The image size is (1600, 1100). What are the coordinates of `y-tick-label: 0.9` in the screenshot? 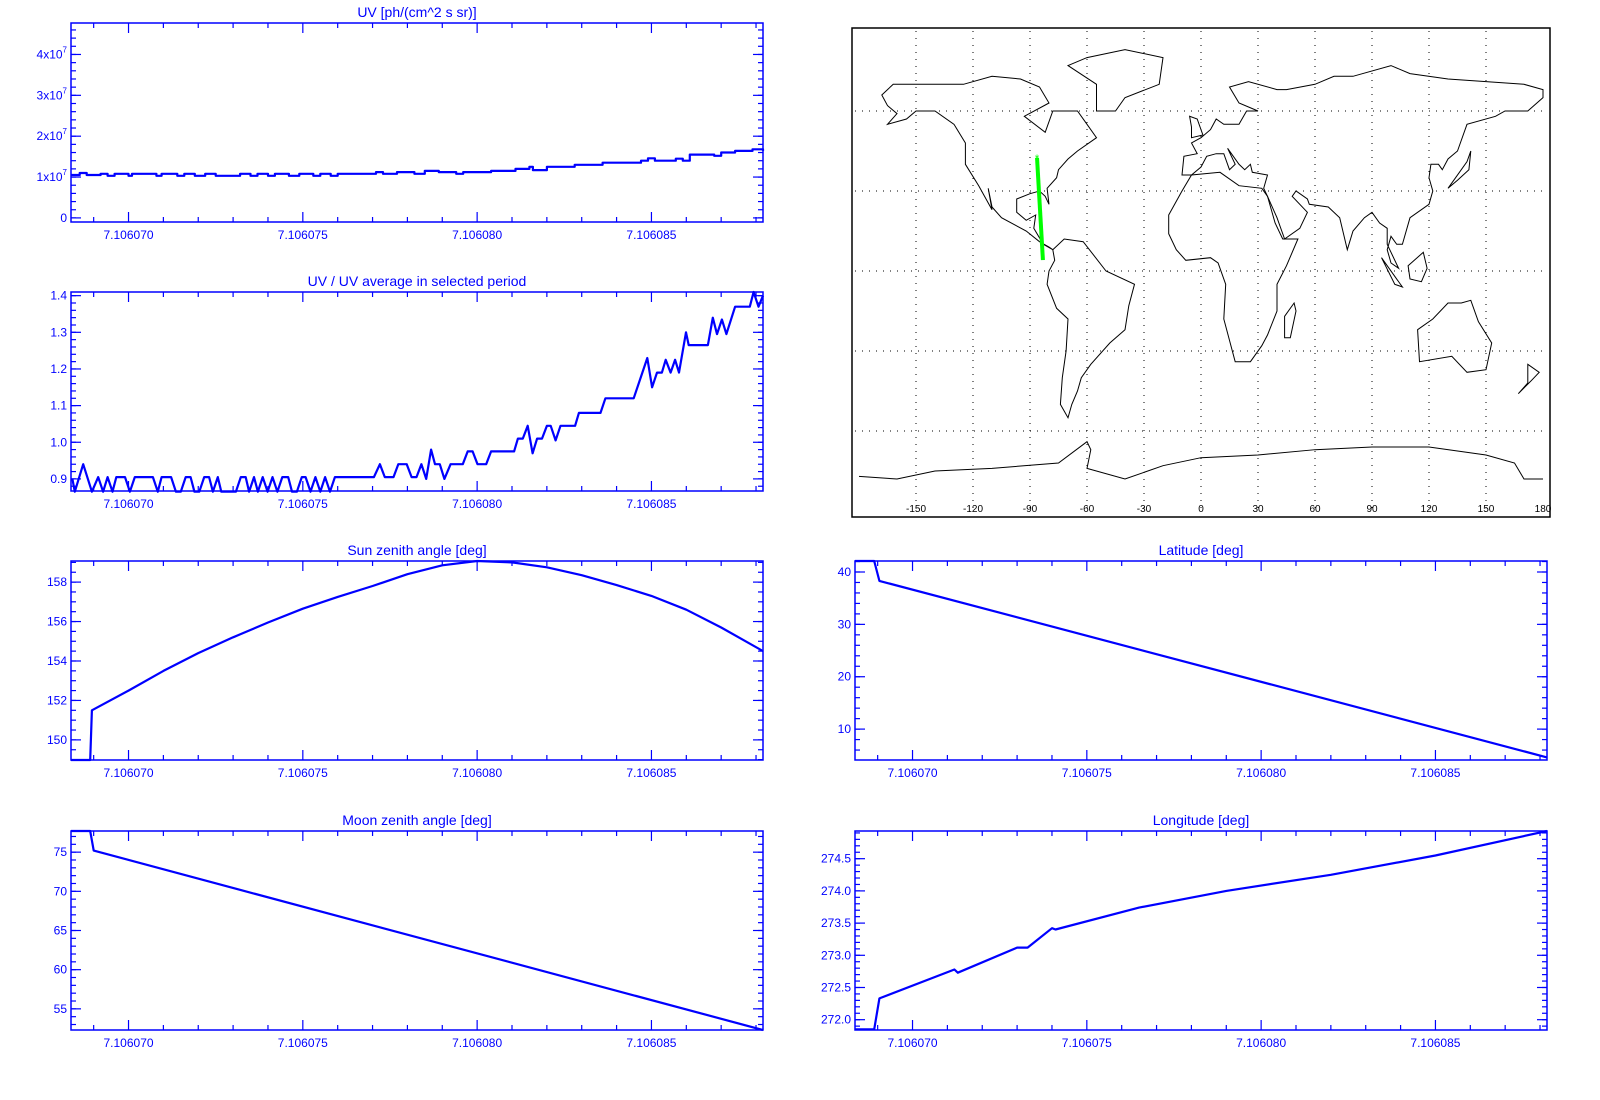 It's located at (58, 479).